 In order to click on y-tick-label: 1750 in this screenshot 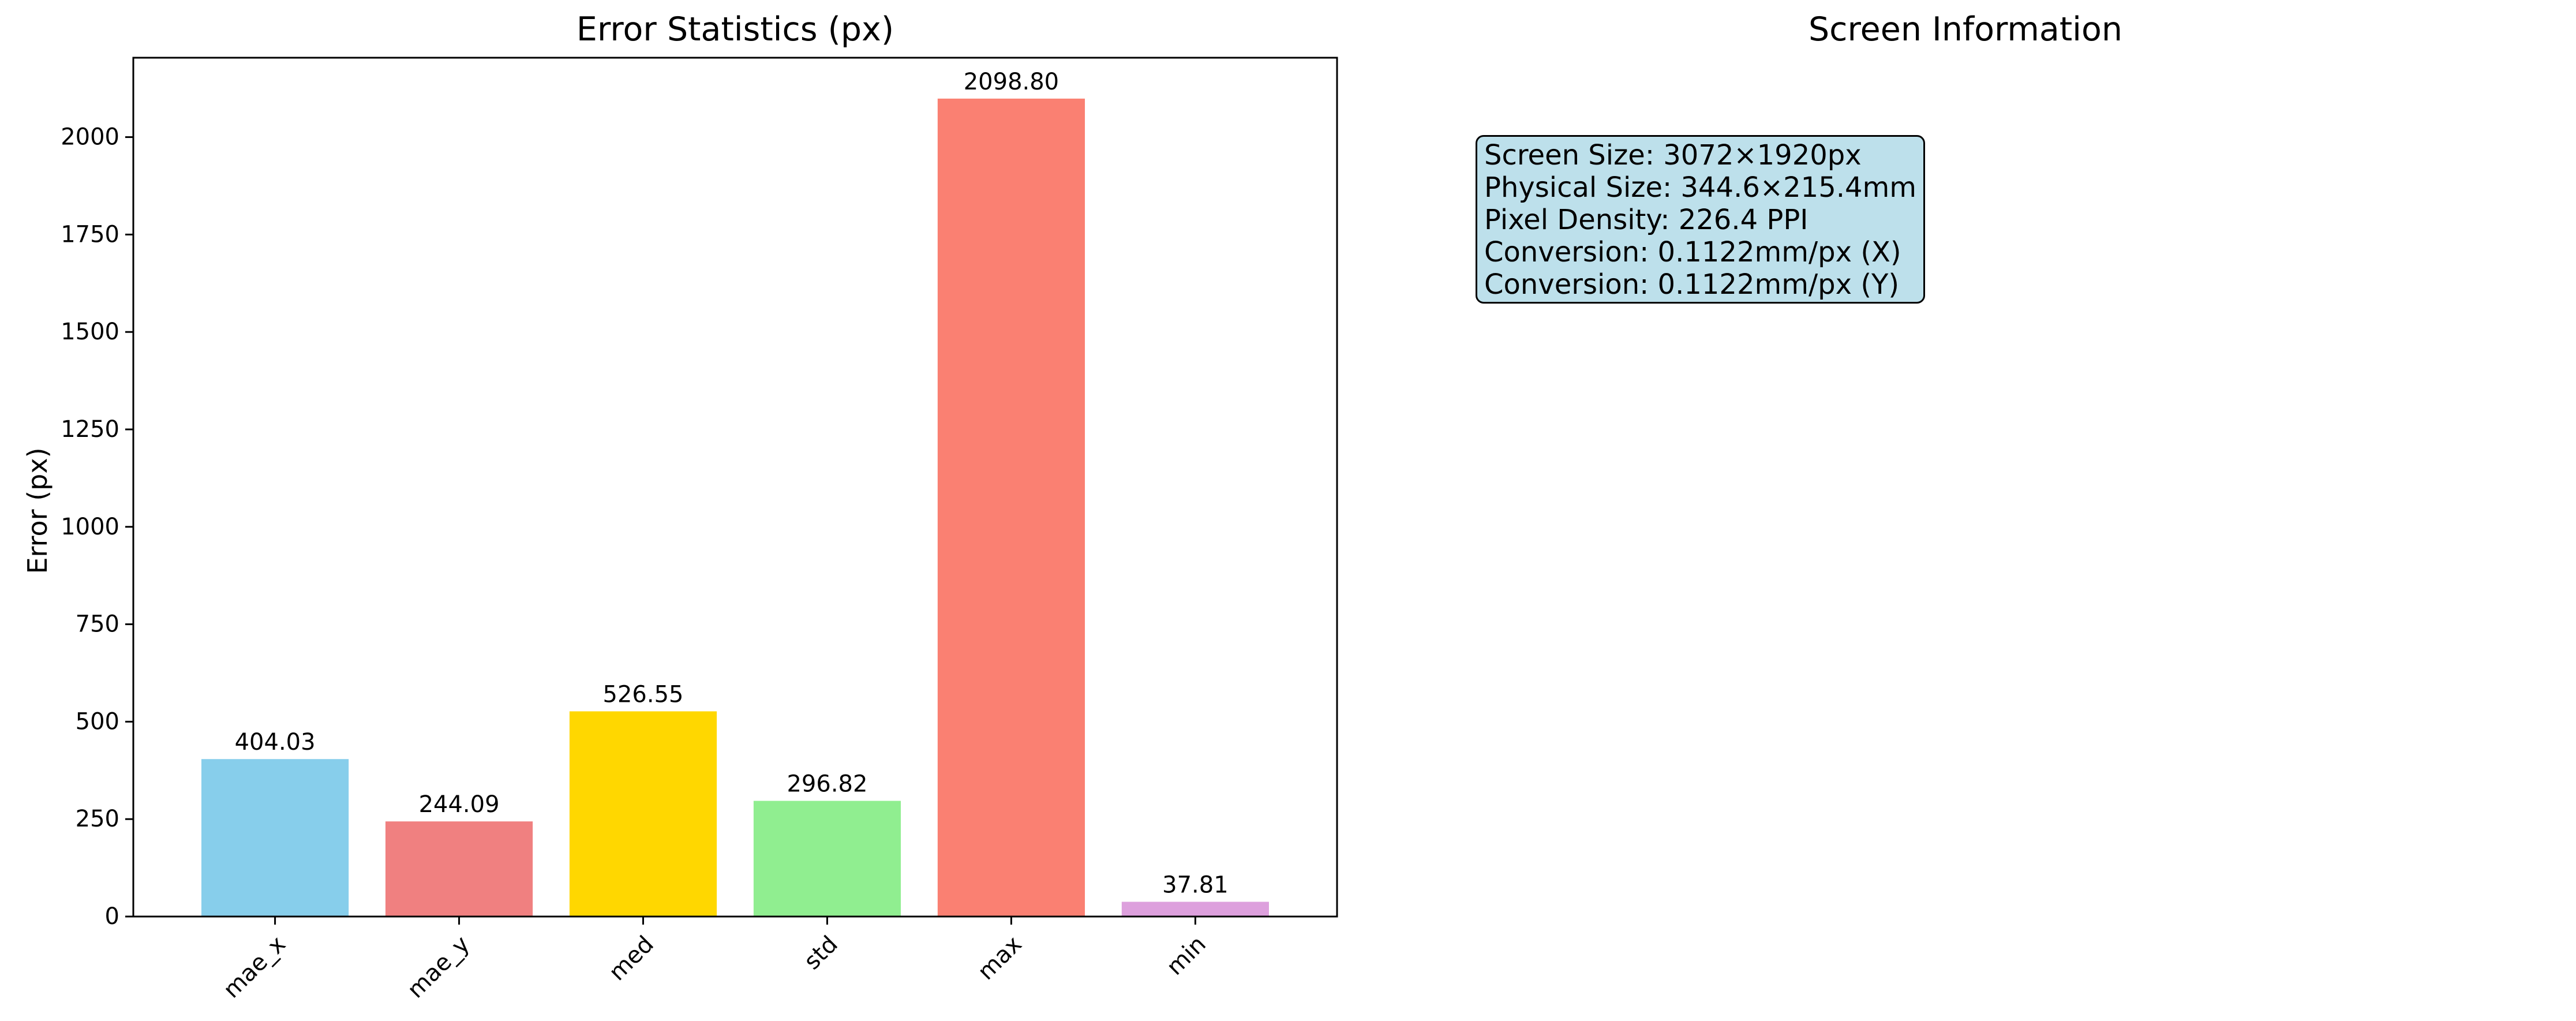, I will do `click(90, 234)`.